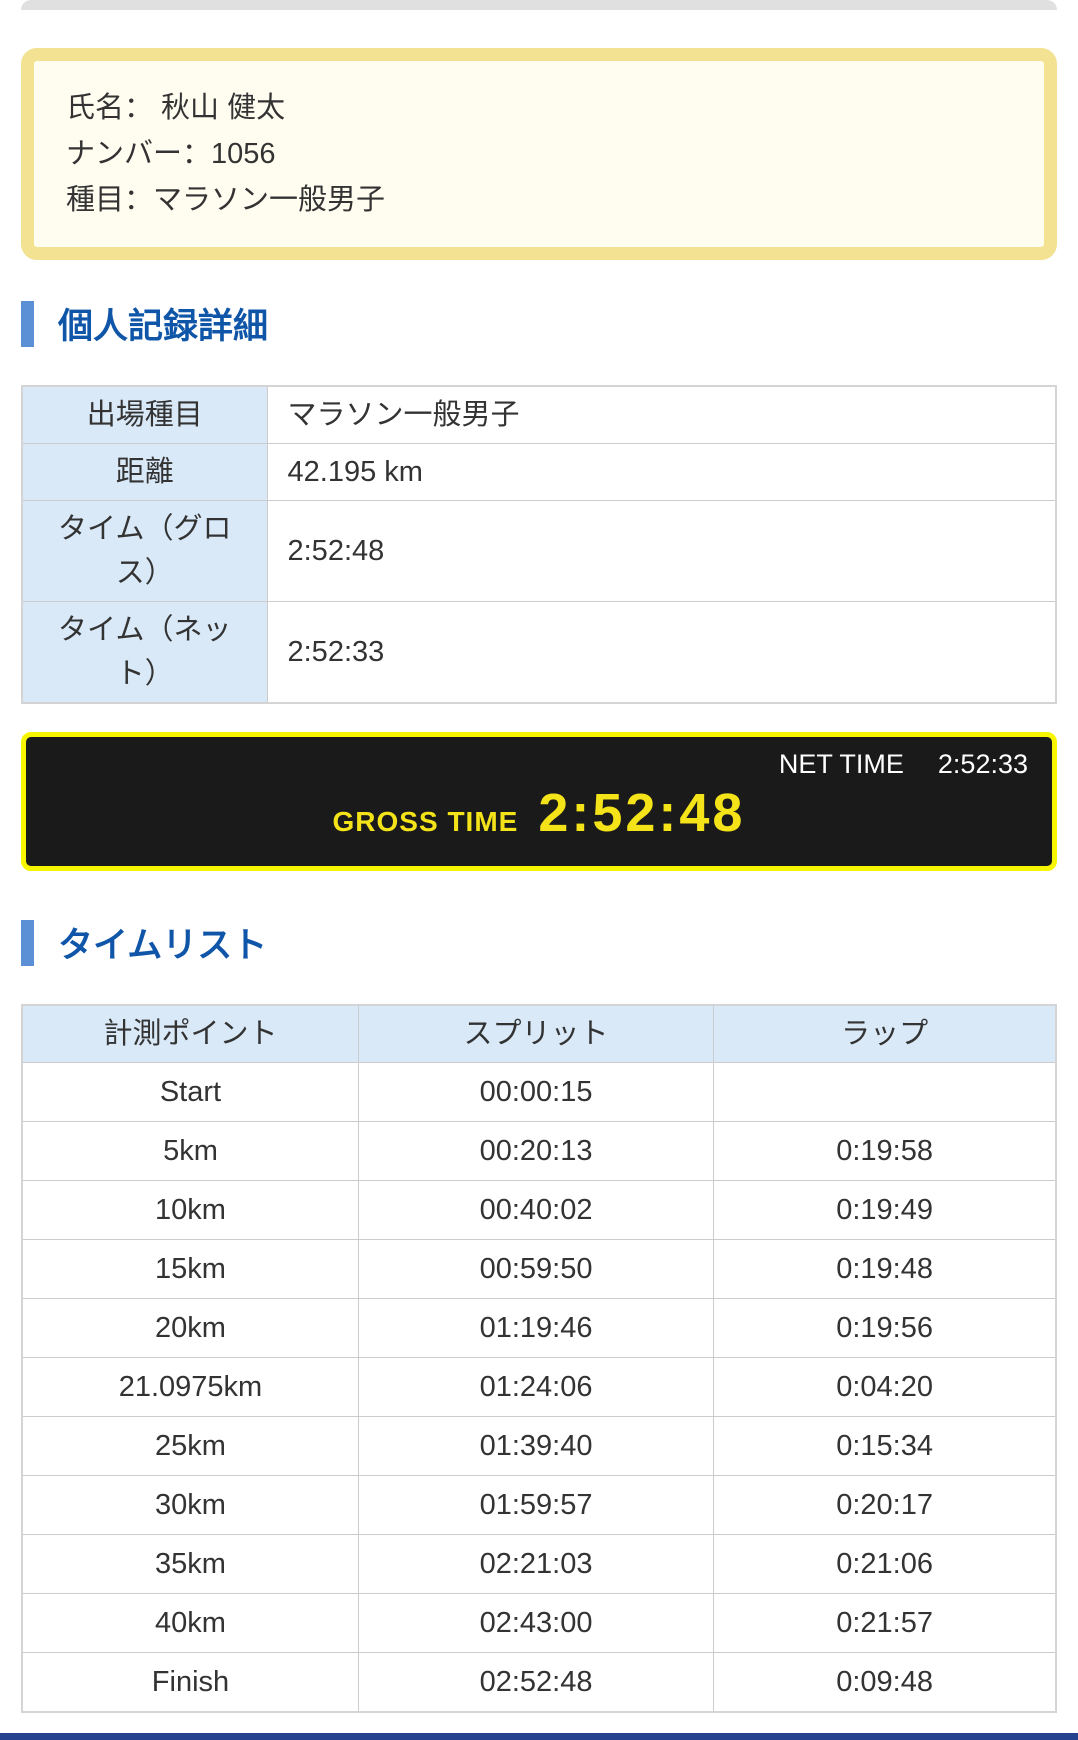 The image size is (1078, 1740). I want to click on table-row: 25km 01:39:40 0:15:34, so click(539, 1446).